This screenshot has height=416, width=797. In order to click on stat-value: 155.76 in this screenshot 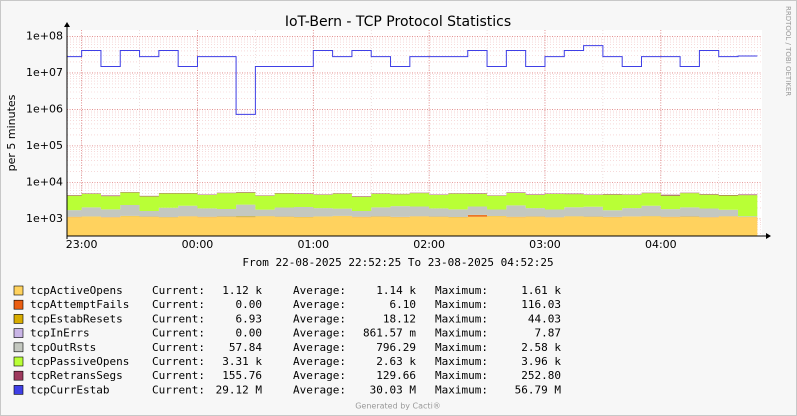, I will do `click(242, 375)`.